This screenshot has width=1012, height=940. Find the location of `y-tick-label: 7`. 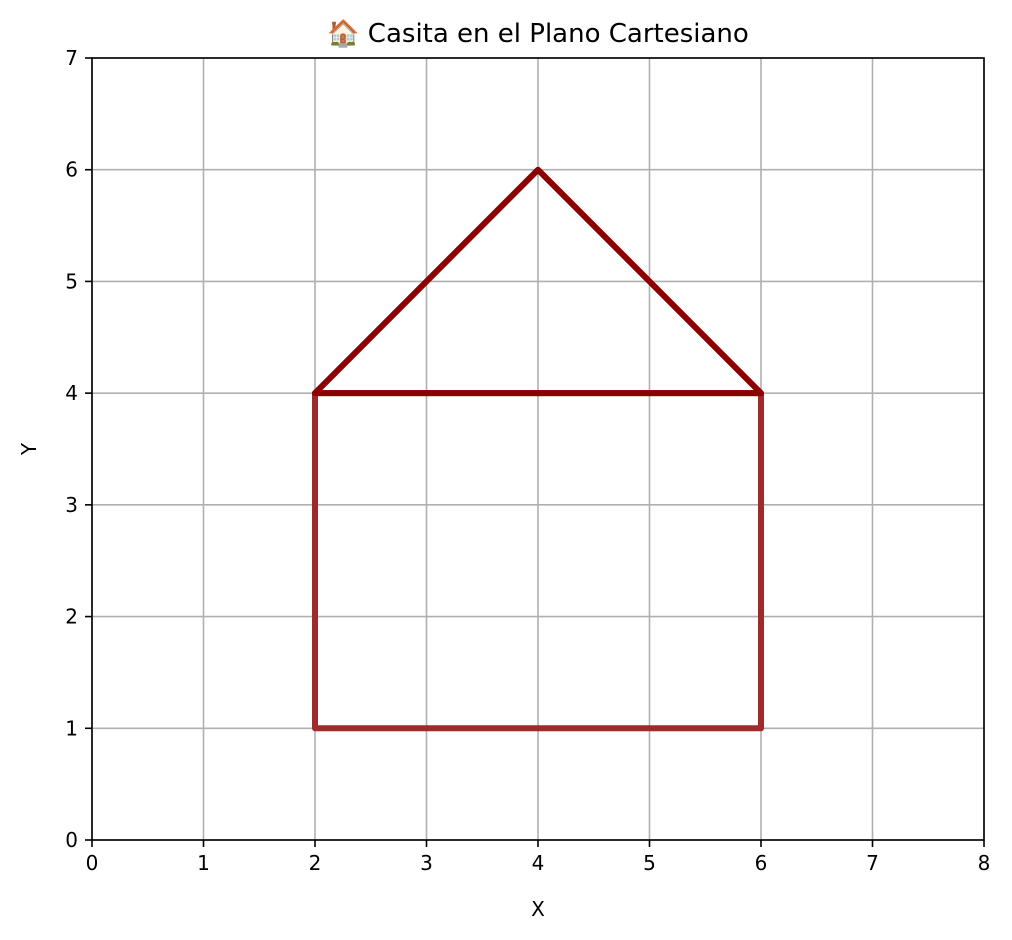

y-tick-label: 7 is located at coordinates (71, 58).